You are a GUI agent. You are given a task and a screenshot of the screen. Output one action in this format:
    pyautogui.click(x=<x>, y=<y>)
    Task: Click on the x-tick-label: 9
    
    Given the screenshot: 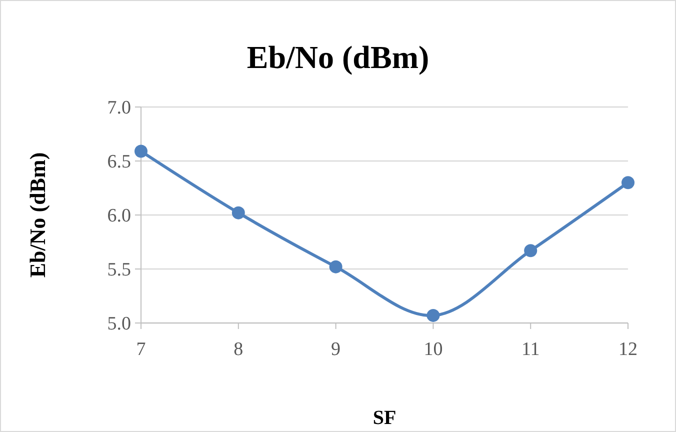 What is the action you would take?
    pyautogui.click(x=336, y=349)
    